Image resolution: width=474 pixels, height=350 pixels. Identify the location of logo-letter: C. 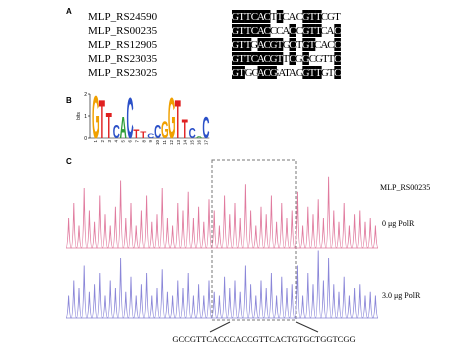
(116, 133).